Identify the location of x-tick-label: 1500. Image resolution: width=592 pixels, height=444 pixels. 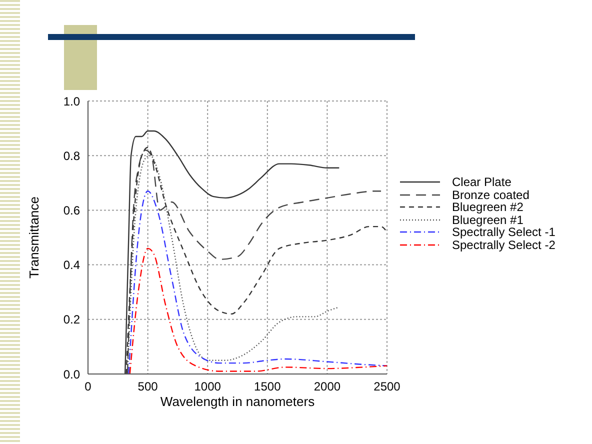
(268, 387).